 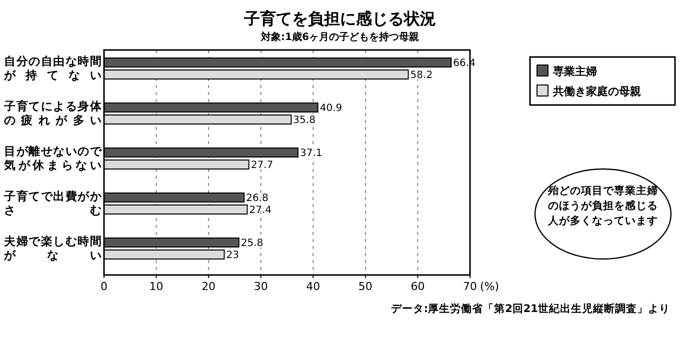 What do you see at coordinates (339, 37) in the screenshot?
I see `chart-subtitle: 対象:1歳6ヶ月の子どもを持つ母親` at bounding box center [339, 37].